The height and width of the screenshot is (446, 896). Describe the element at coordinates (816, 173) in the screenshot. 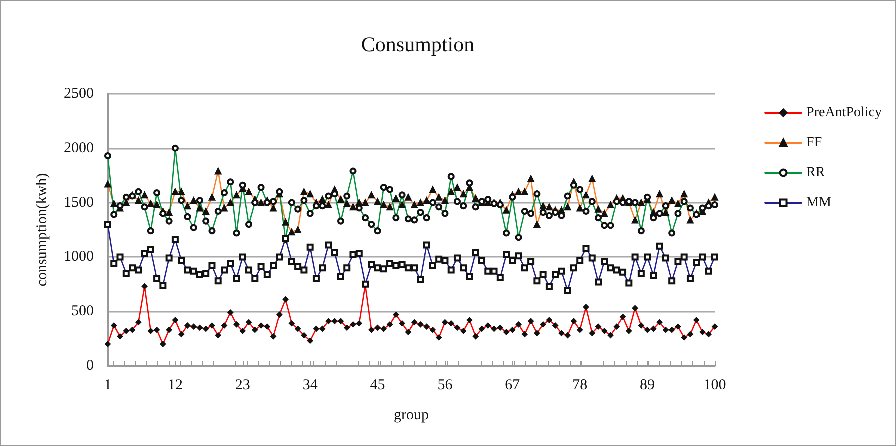

I see `legend-label: RR` at that location.